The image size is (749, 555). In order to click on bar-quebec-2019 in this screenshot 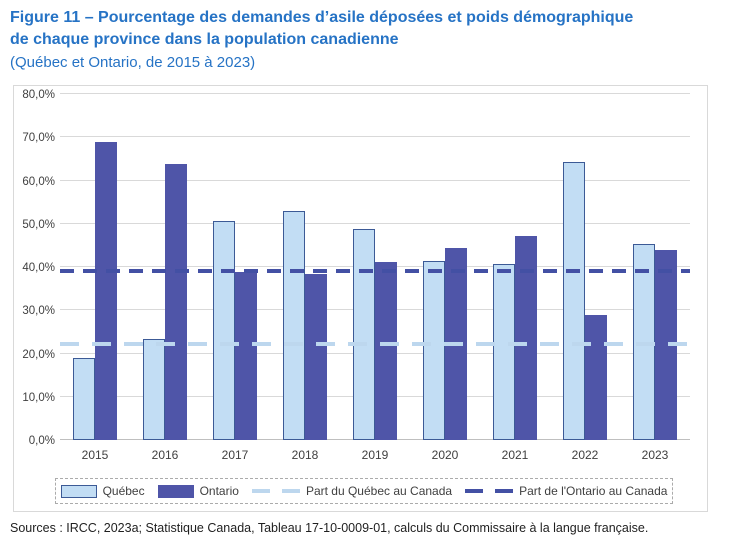, I will do `click(364, 334)`.